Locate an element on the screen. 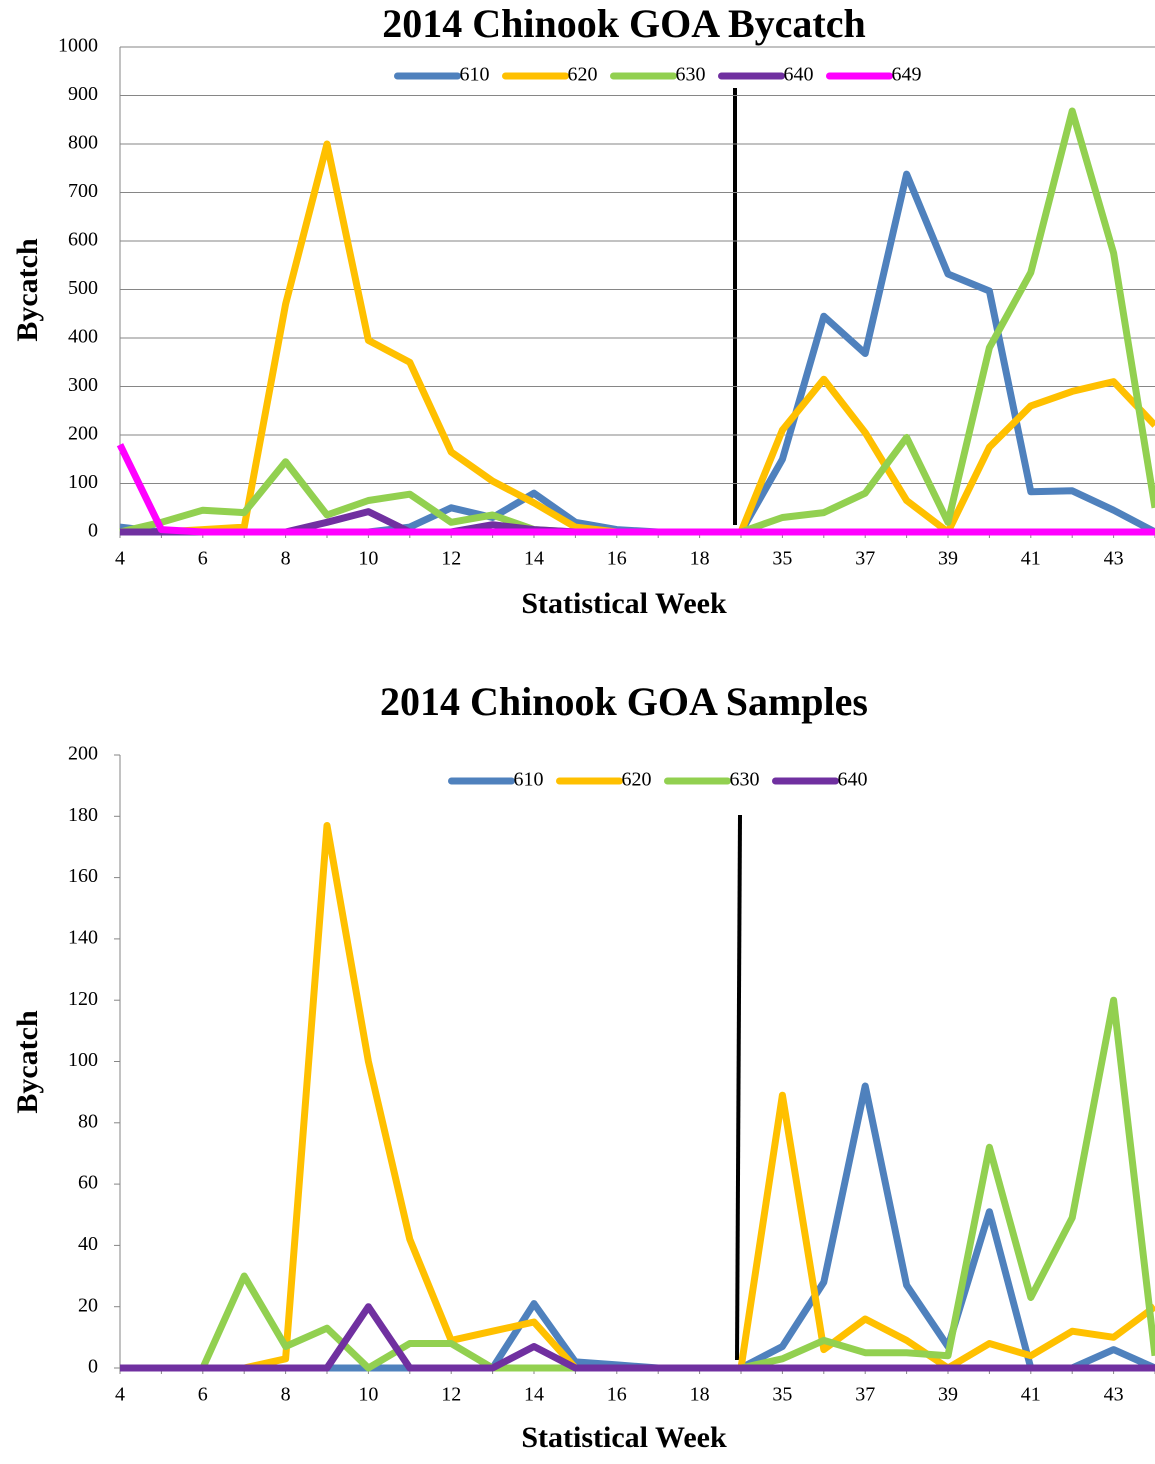 The image size is (1155, 1464). y-tick-label: 40 is located at coordinates (88, 1244).